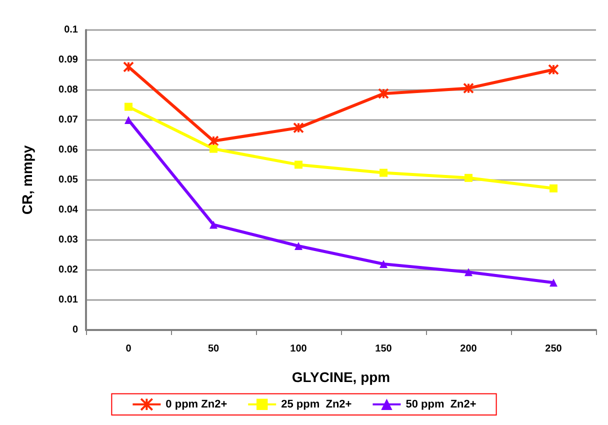 This screenshot has width=608, height=425. Describe the element at coordinates (316, 404) in the screenshot. I see `legend-label: 25 ppm Zn2+` at that location.